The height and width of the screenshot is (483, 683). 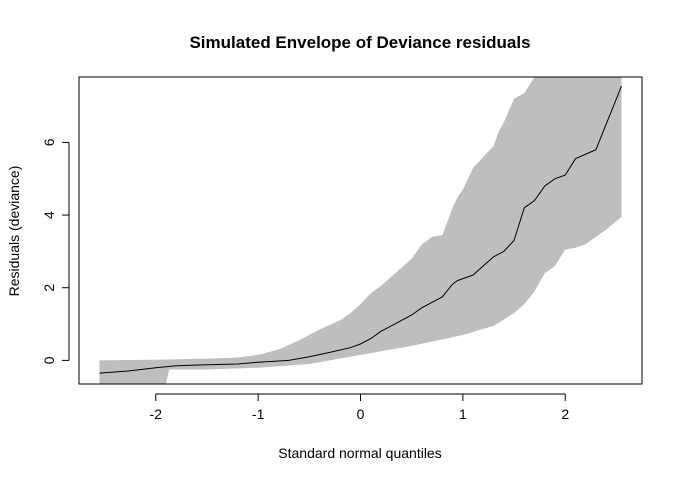 What do you see at coordinates (359, 42) in the screenshot?
I see `chart-title: Simulated Envelope of Deviance residuals` at bounding box center [359, 42].